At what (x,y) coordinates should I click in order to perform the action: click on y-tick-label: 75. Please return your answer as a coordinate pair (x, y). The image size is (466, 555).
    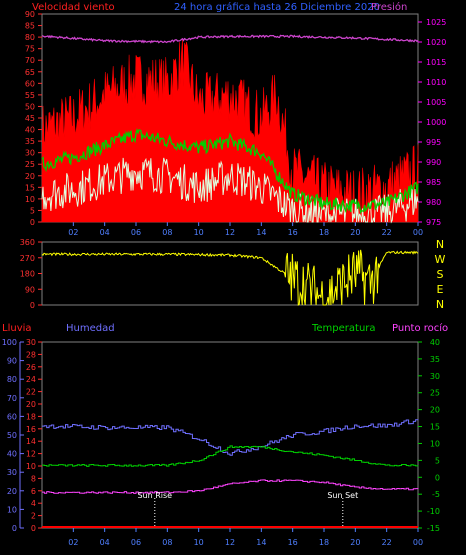
    Looking at the image, I should click on (30, 49).